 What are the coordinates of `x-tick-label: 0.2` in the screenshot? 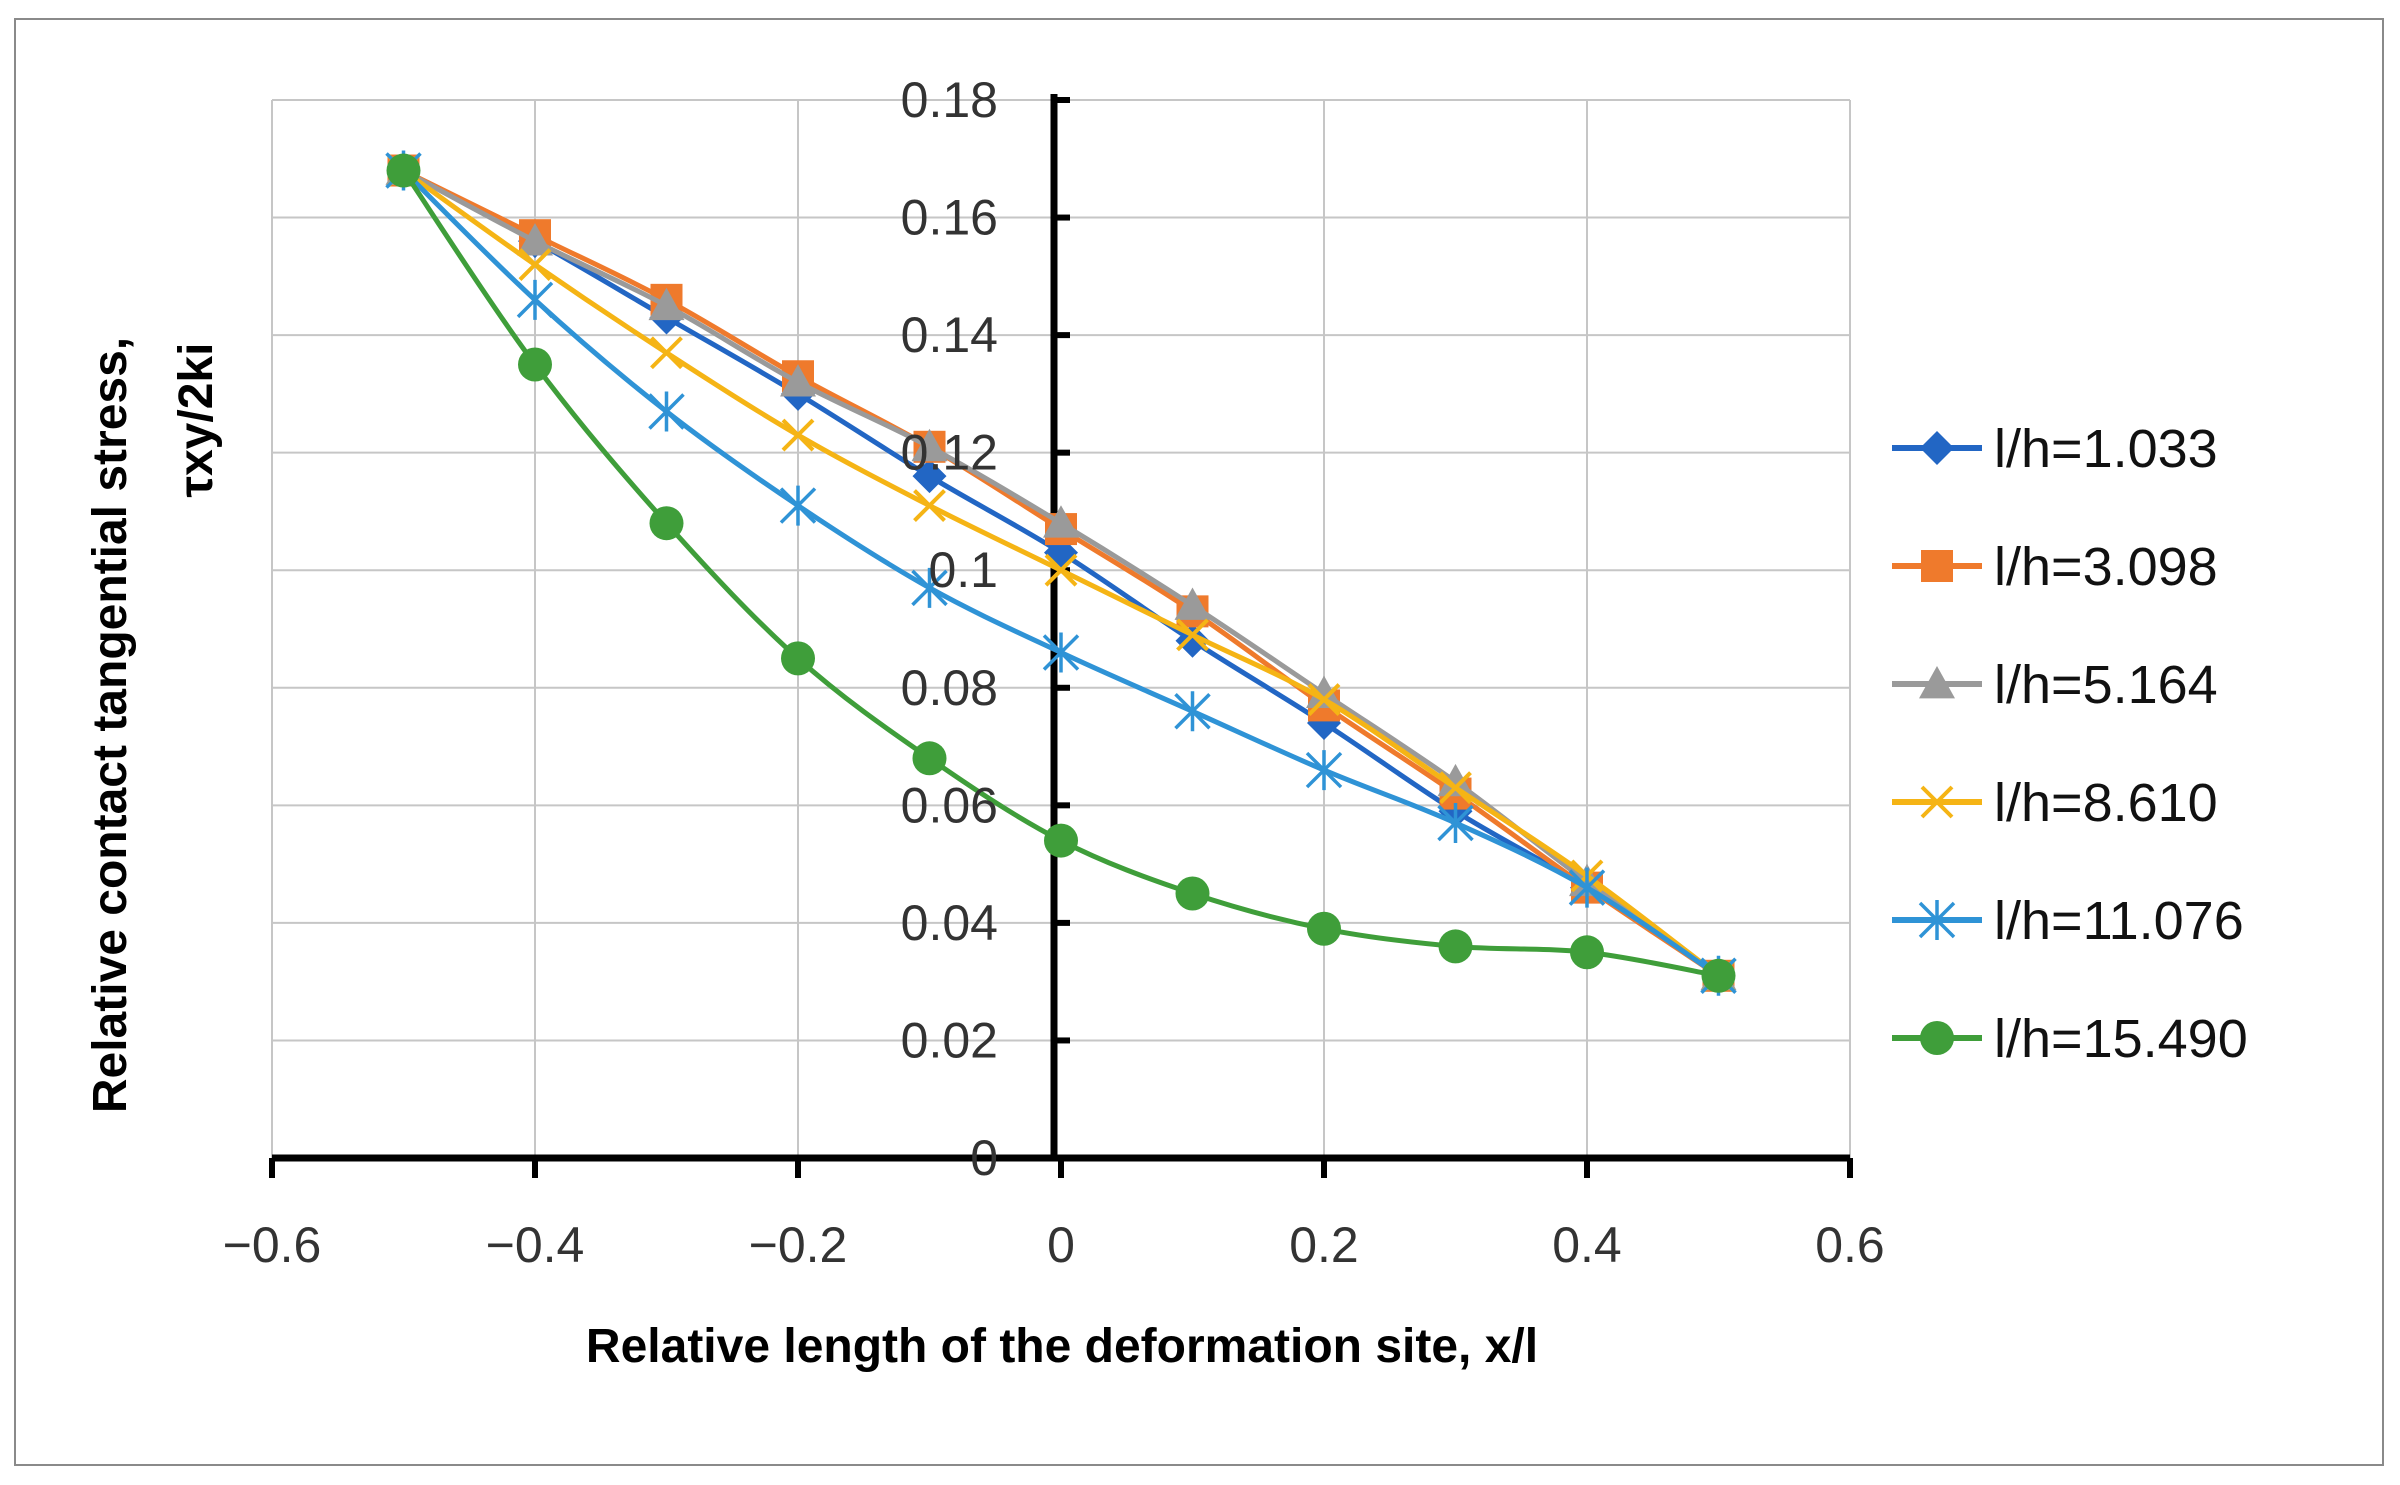 It's located at (1324, 1245).